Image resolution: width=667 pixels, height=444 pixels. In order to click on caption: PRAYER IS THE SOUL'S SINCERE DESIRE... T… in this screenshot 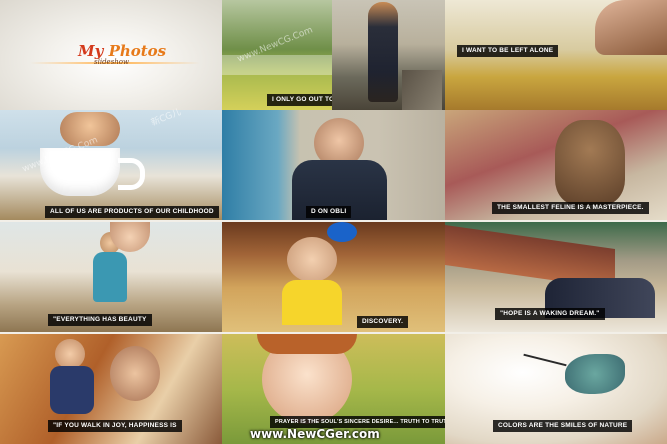, I will do `click(357, 422)`.